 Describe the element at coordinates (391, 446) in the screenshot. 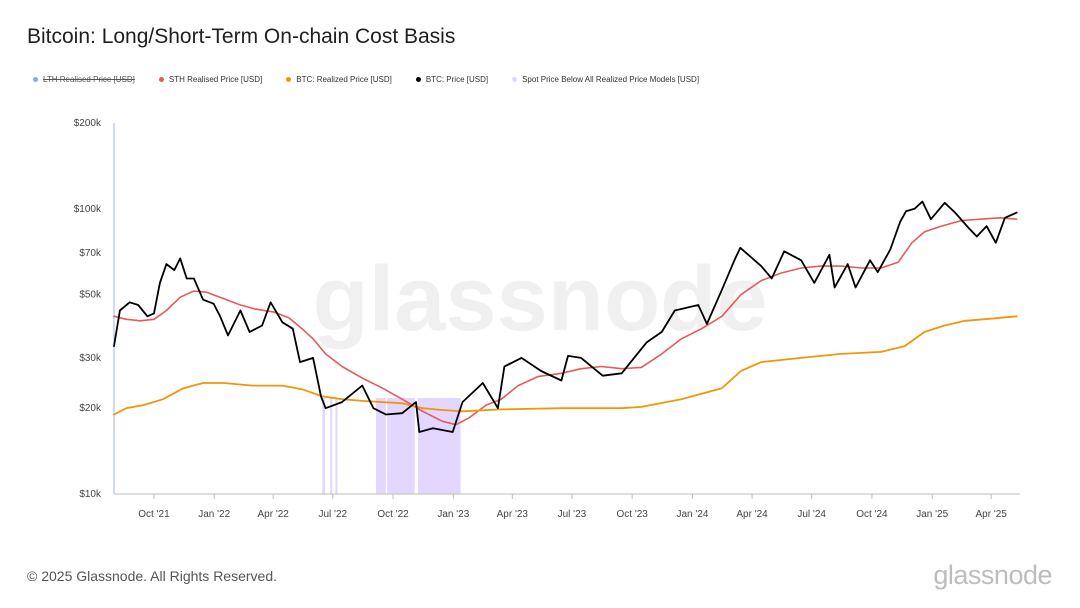

I see `highlight-bands` at that location.